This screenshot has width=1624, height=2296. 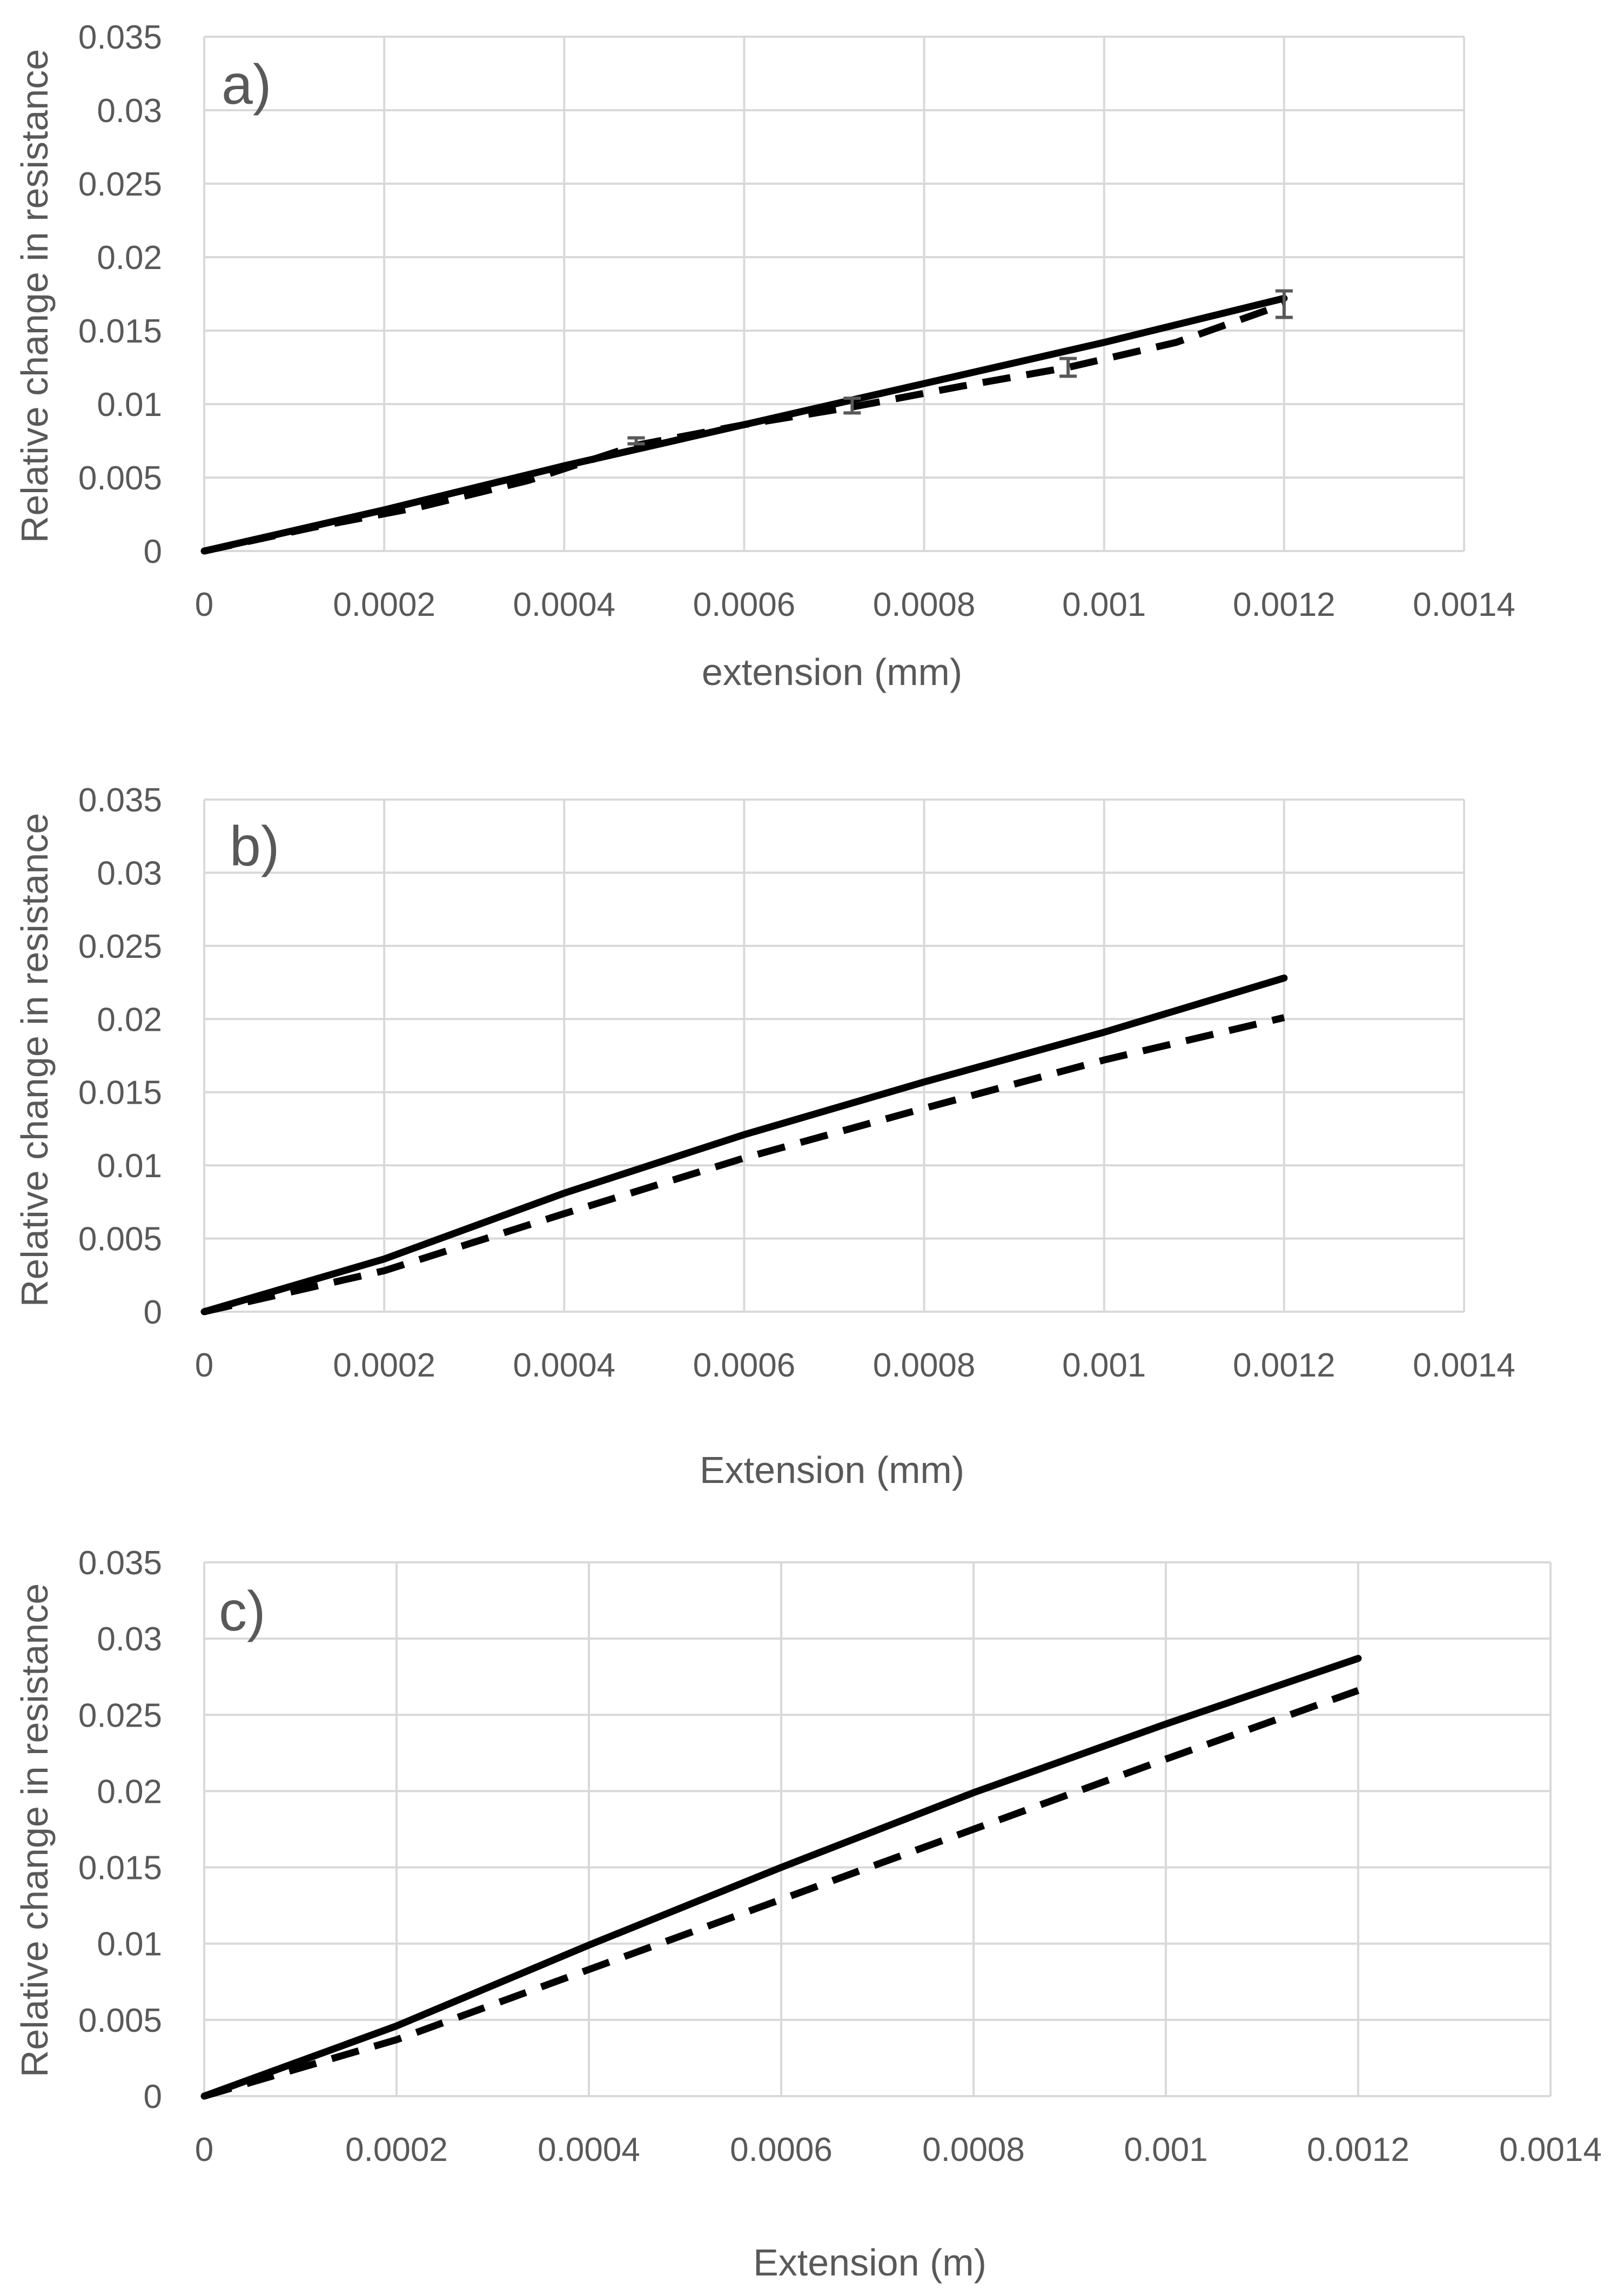 I want to click on y-axis-label-a: Relative change in resistance, so click(x=35, y=296).